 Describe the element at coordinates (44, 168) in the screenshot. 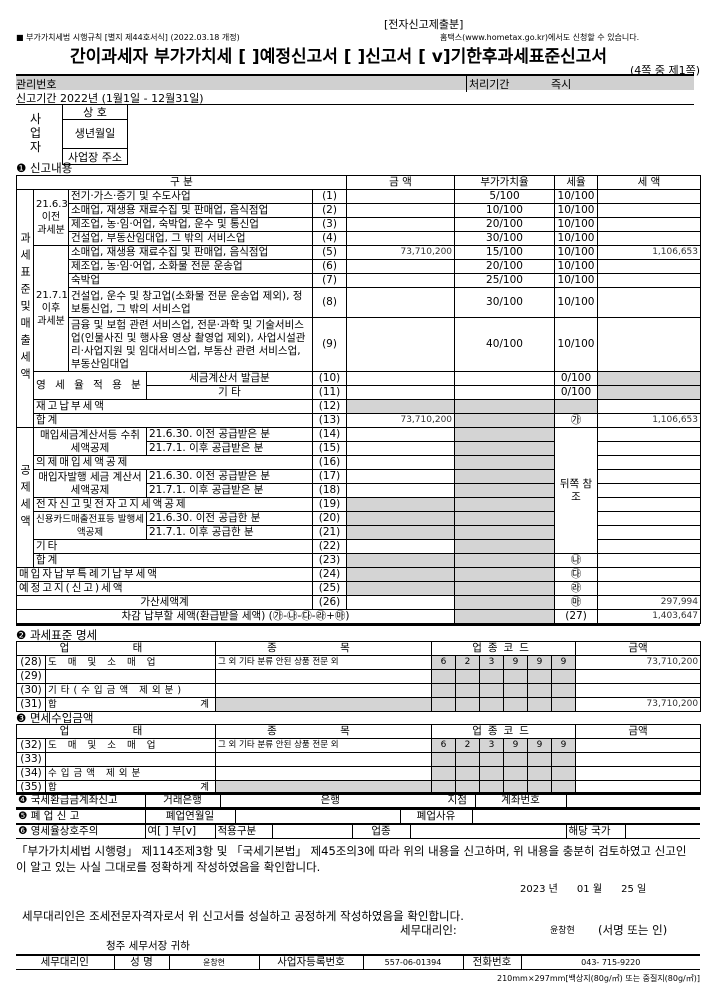

I see `section-1-title: ❶ 신고내용` at that location.